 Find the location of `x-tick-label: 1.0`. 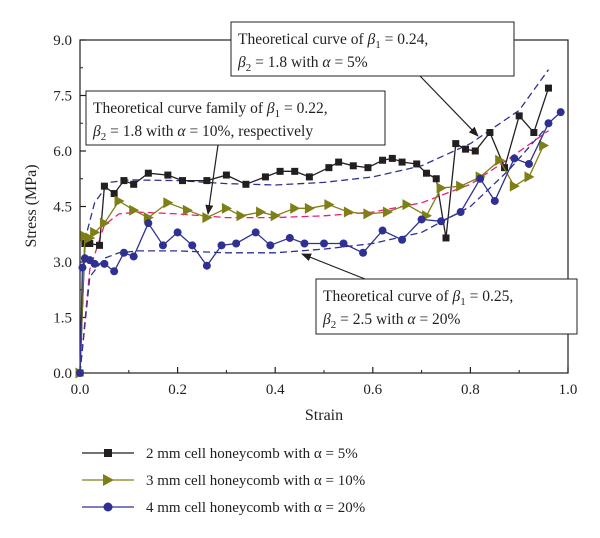

x-tick-label: 1.0 is located at coordinates (568, 390).